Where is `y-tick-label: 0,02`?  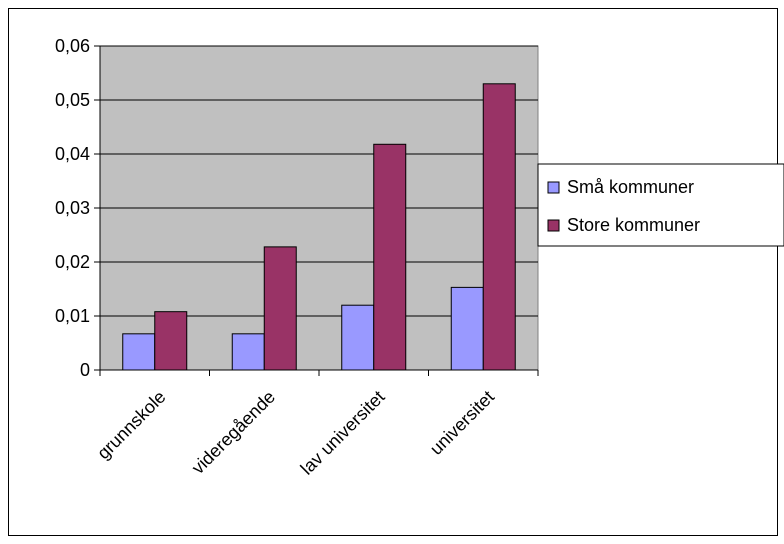
y-tick-label: 0,02 is located at coordinates (72, 262).